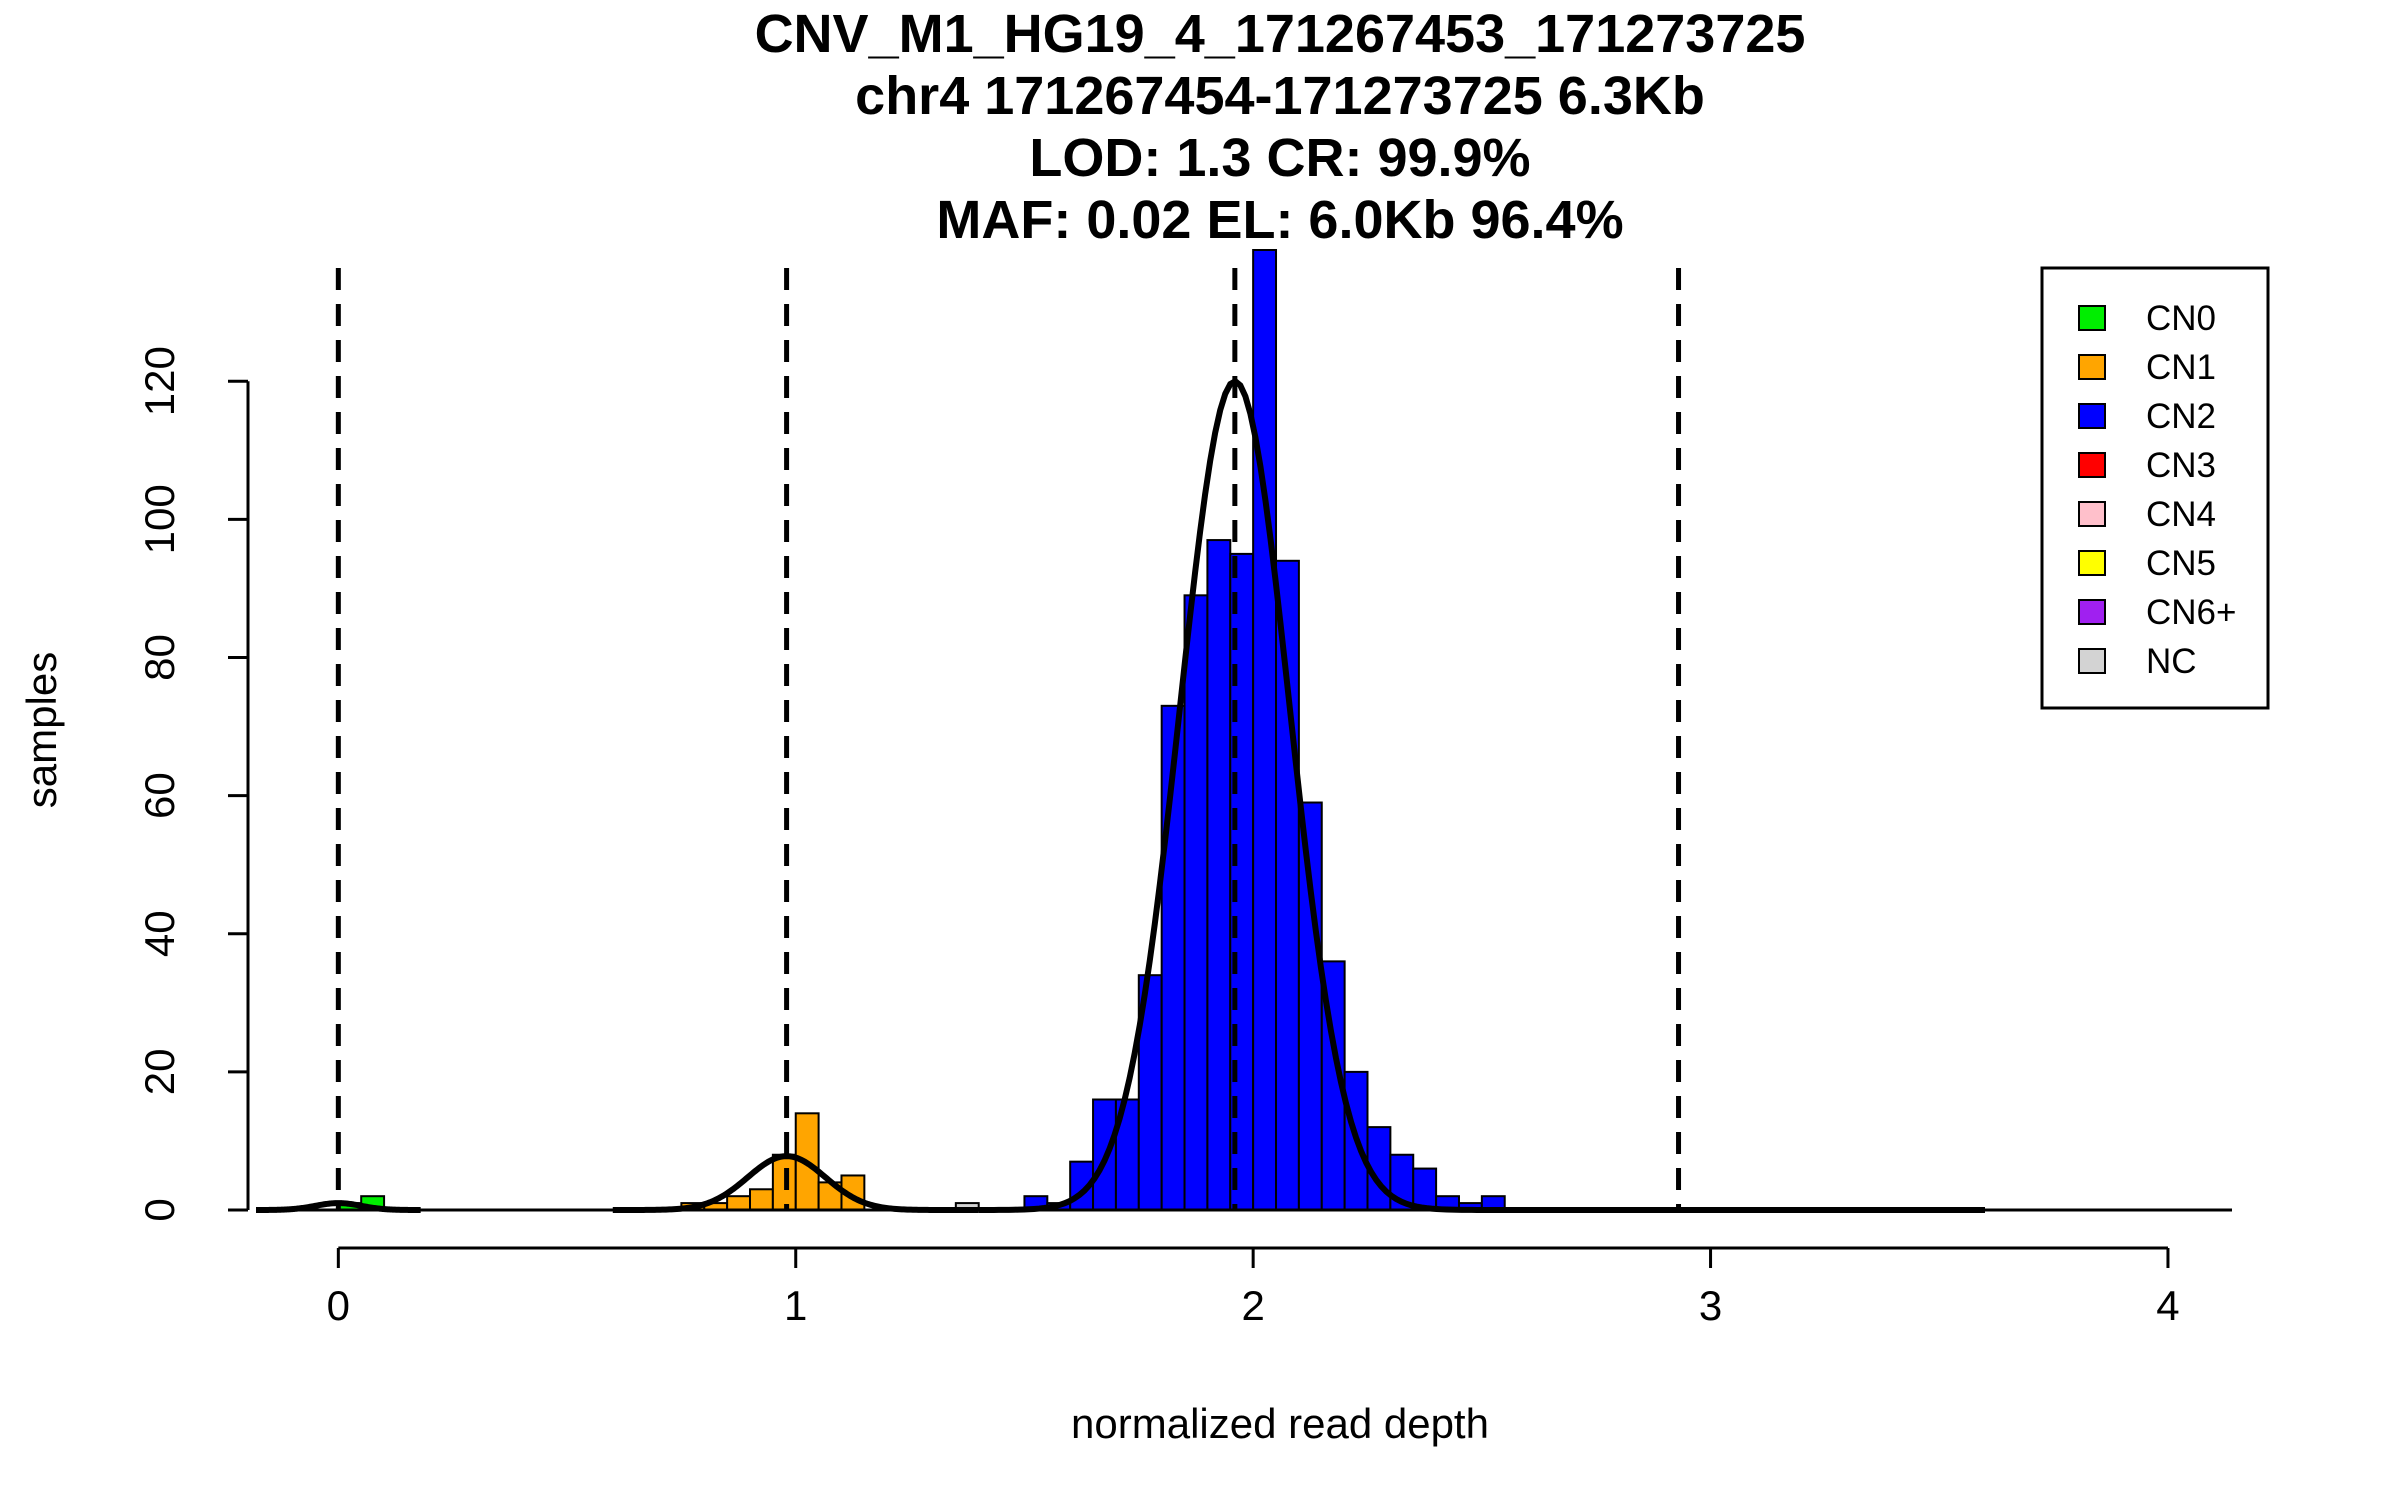  I want to click on x-tick-label-1: 1, so click(795, 1305).